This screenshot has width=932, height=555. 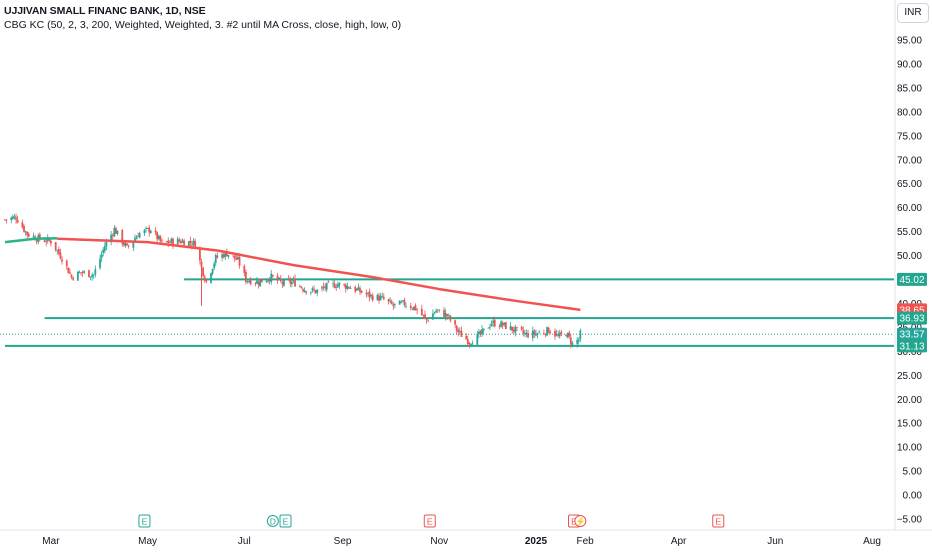 I want to click on y-tick-label: 5.00, so click(x=913, y=472).